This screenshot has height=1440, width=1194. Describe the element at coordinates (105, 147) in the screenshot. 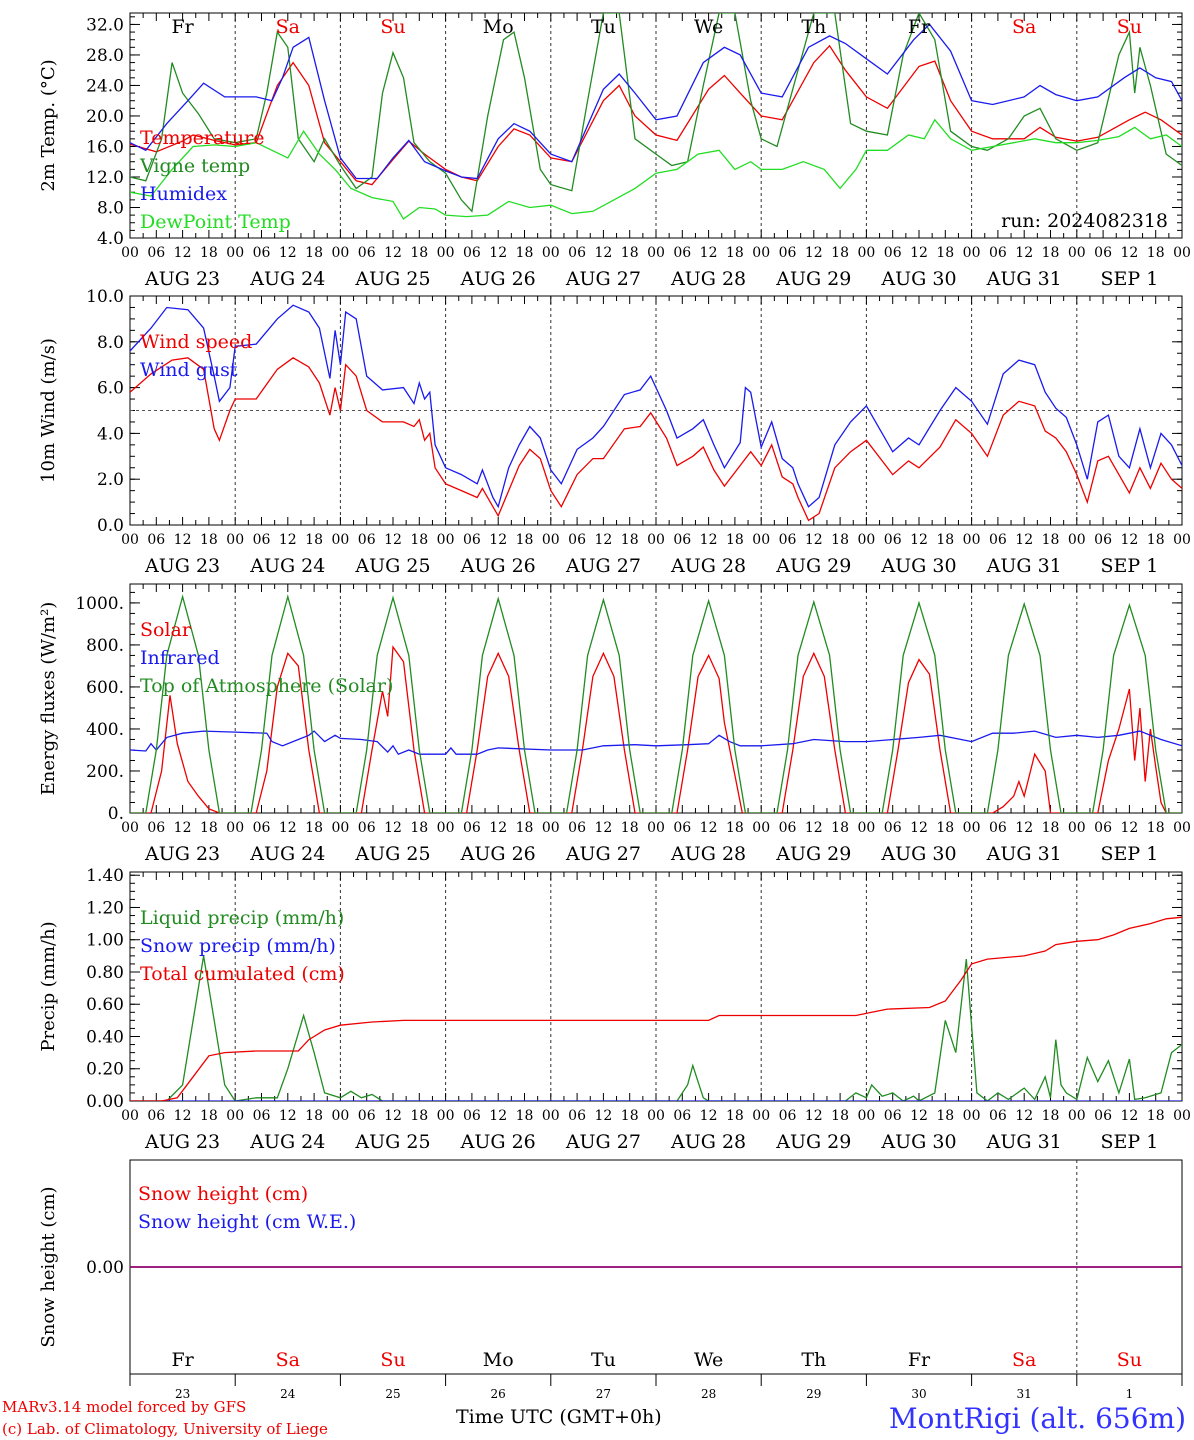

I see `y-tick-label: 16.0` at that location.